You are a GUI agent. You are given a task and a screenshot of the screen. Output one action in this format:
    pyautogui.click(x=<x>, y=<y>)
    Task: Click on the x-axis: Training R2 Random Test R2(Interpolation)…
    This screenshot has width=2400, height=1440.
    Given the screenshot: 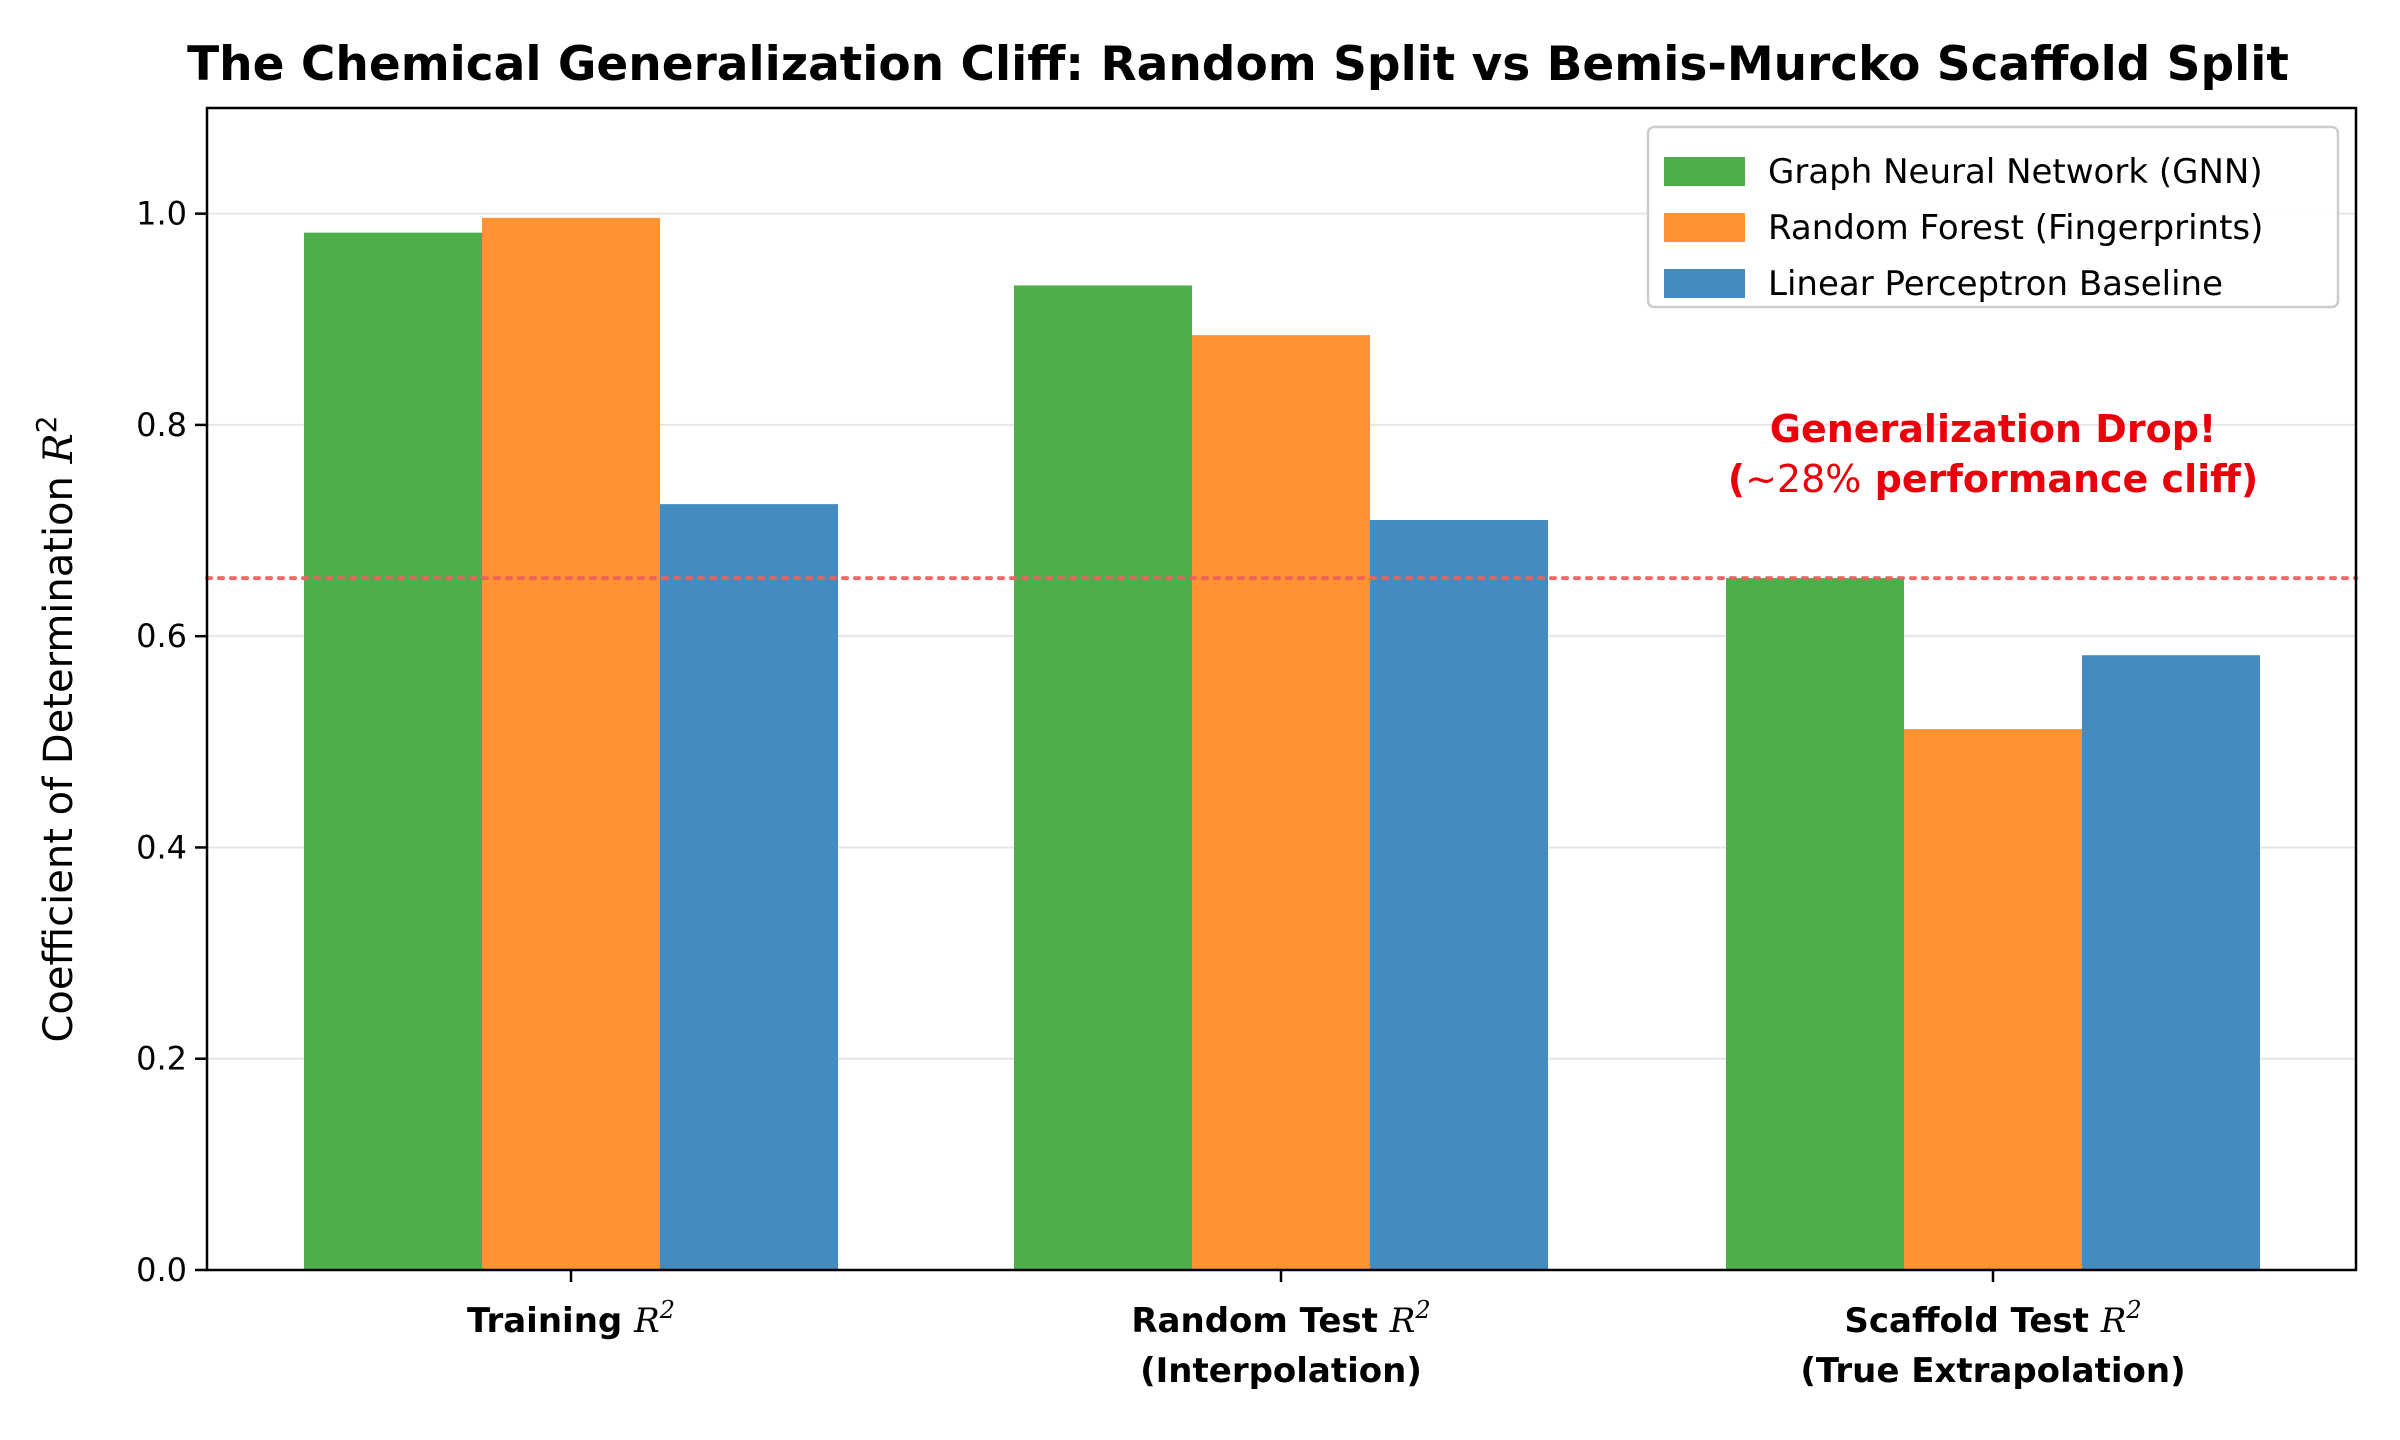 What is the action you would take?
    pyautogui.click(x=1326, y=1330)
    